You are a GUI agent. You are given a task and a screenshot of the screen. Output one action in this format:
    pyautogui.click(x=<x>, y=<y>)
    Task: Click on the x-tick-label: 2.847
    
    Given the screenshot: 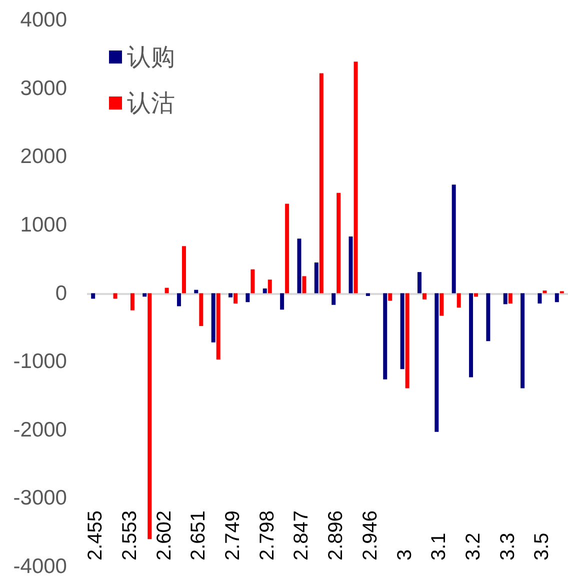 What is the action you would take?
    pyautogui.click(x=301, y=535)
    